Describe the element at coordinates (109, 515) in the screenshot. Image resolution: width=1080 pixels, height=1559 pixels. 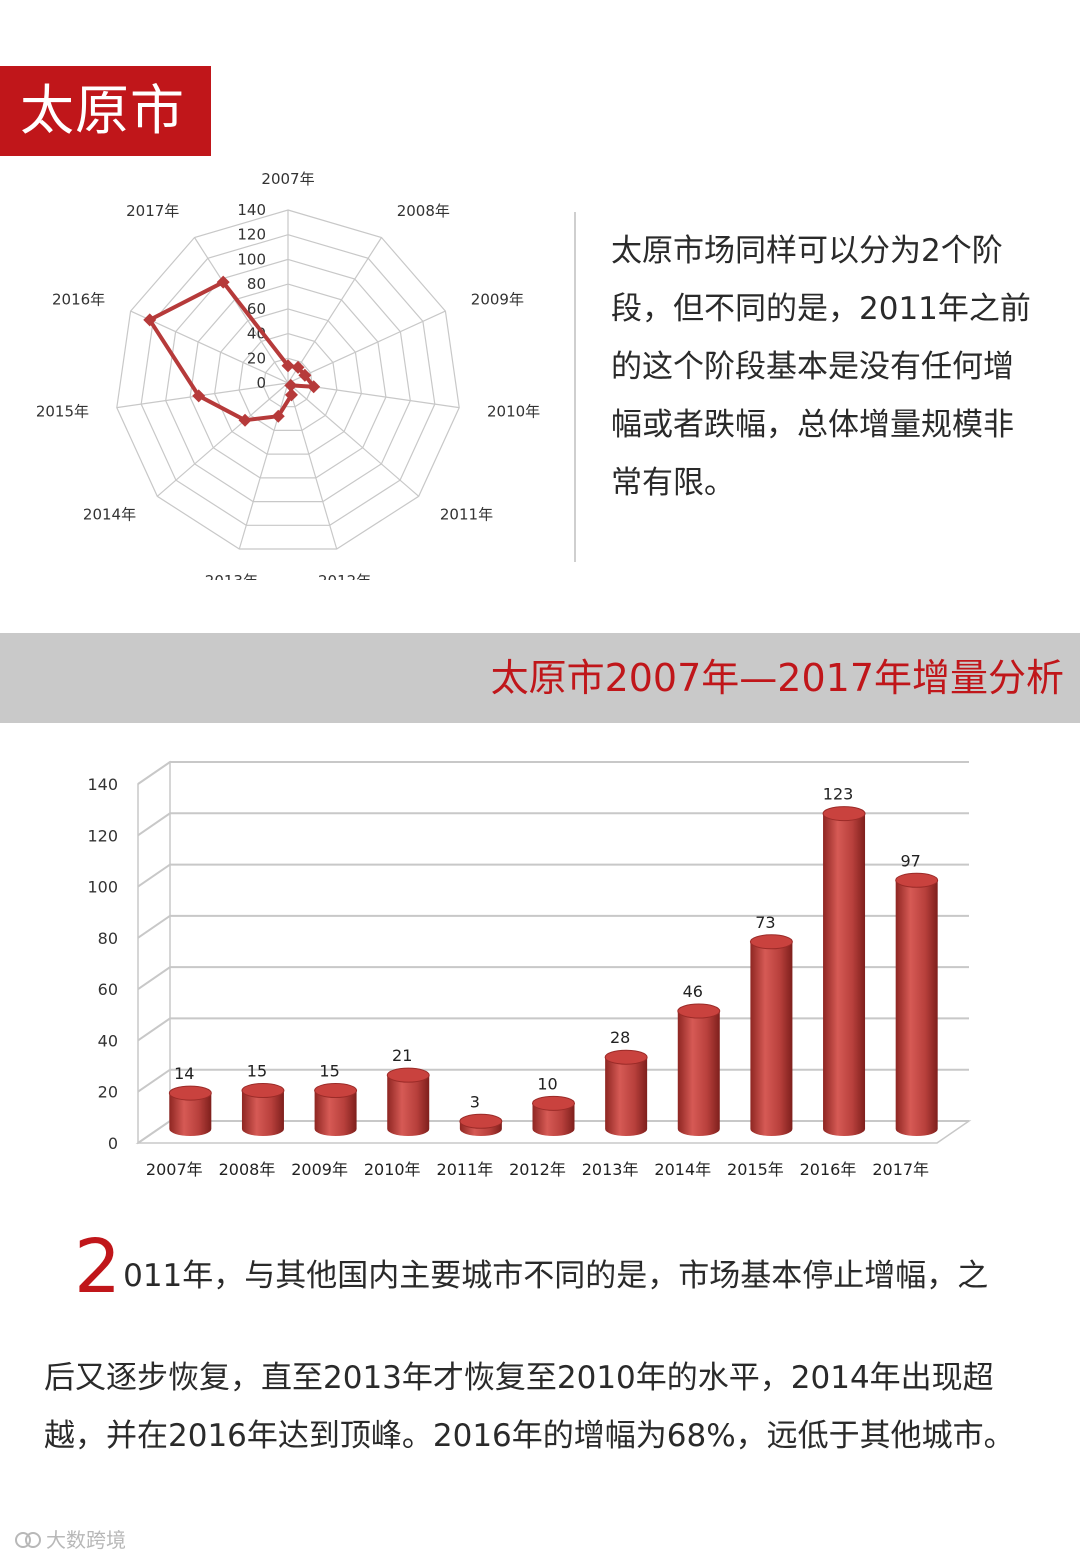
I see `radar-category-label: 2014年` at that location.